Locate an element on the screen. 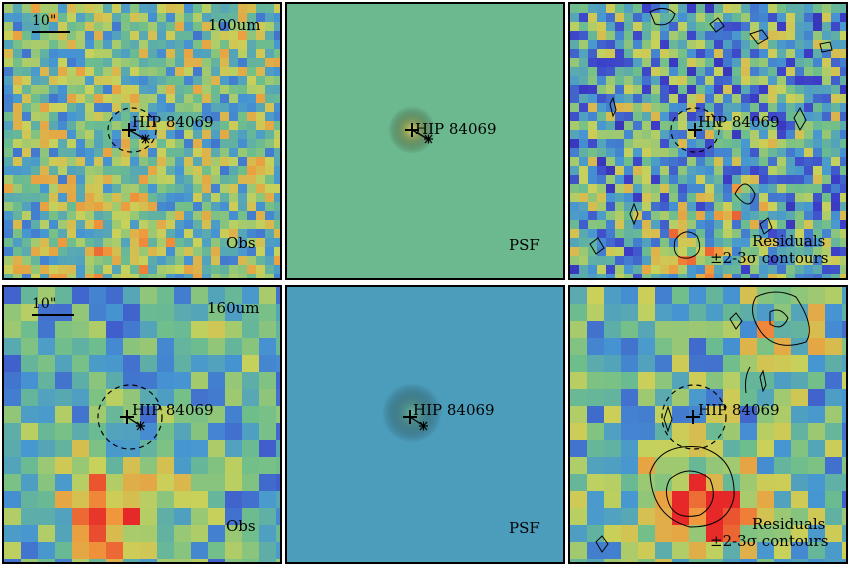 The width and height of the screenshot is (850, 566). overlay-160um-psf is located at coordinates (415, 420).